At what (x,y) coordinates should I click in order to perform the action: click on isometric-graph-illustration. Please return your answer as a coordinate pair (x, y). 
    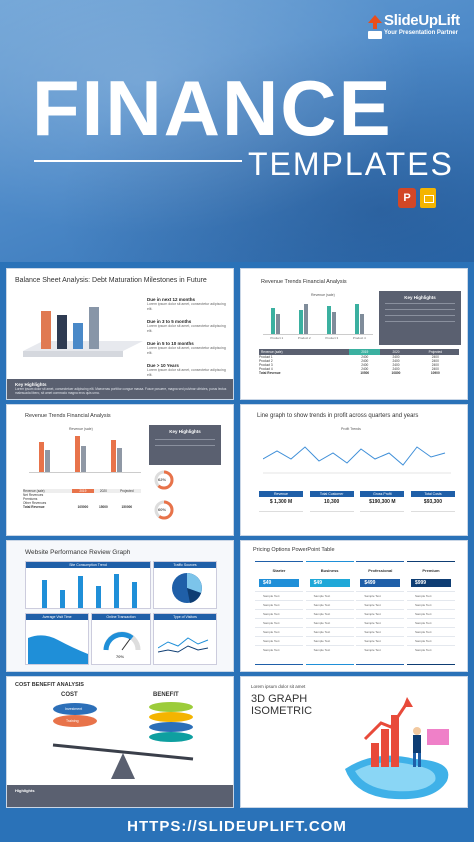
    Looking at the image, I should click on (397, 748).